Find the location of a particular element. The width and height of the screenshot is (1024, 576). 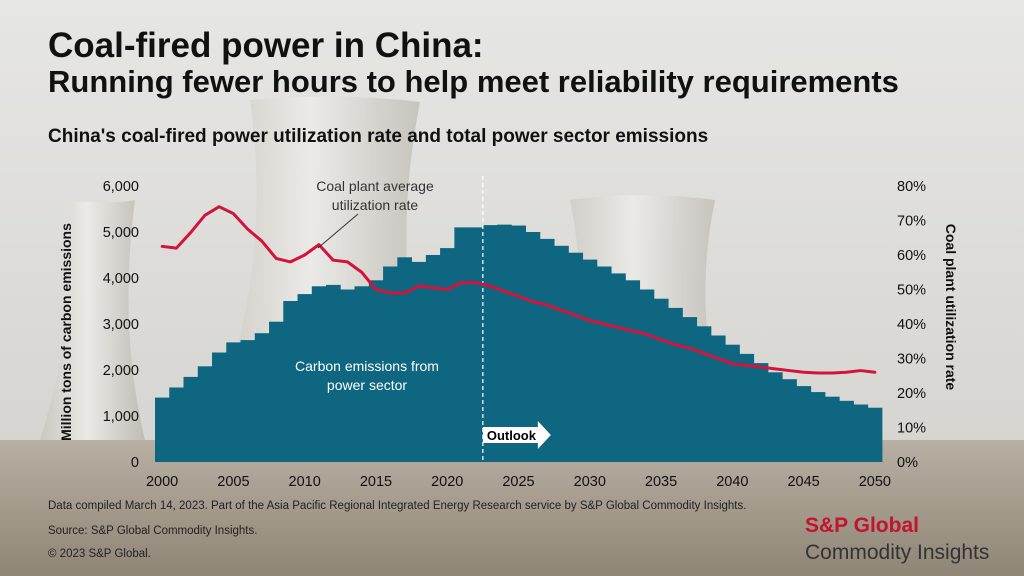

footer-source: Source: S&P Global Commodity Insights. is located at coordinates (153, 531).